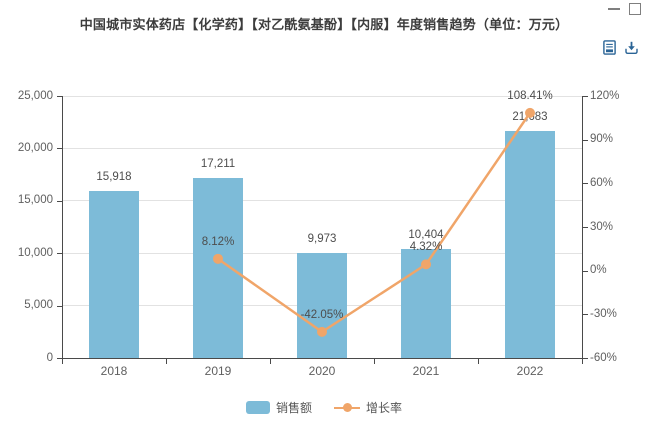 Image resolution: width=648 pixels, height=421 pixels. I want to click on left-axis-label: 15,000, so click(35, 200).